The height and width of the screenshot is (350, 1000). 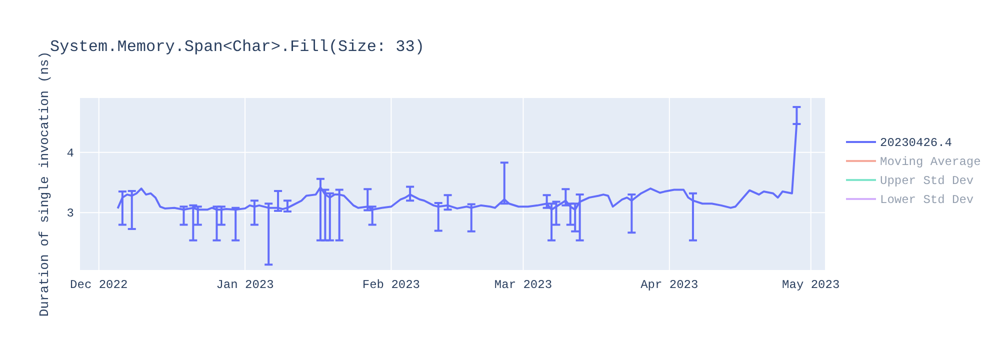 I want to click on x-tick-label: Mar 2023, so click(x=523, y=285).